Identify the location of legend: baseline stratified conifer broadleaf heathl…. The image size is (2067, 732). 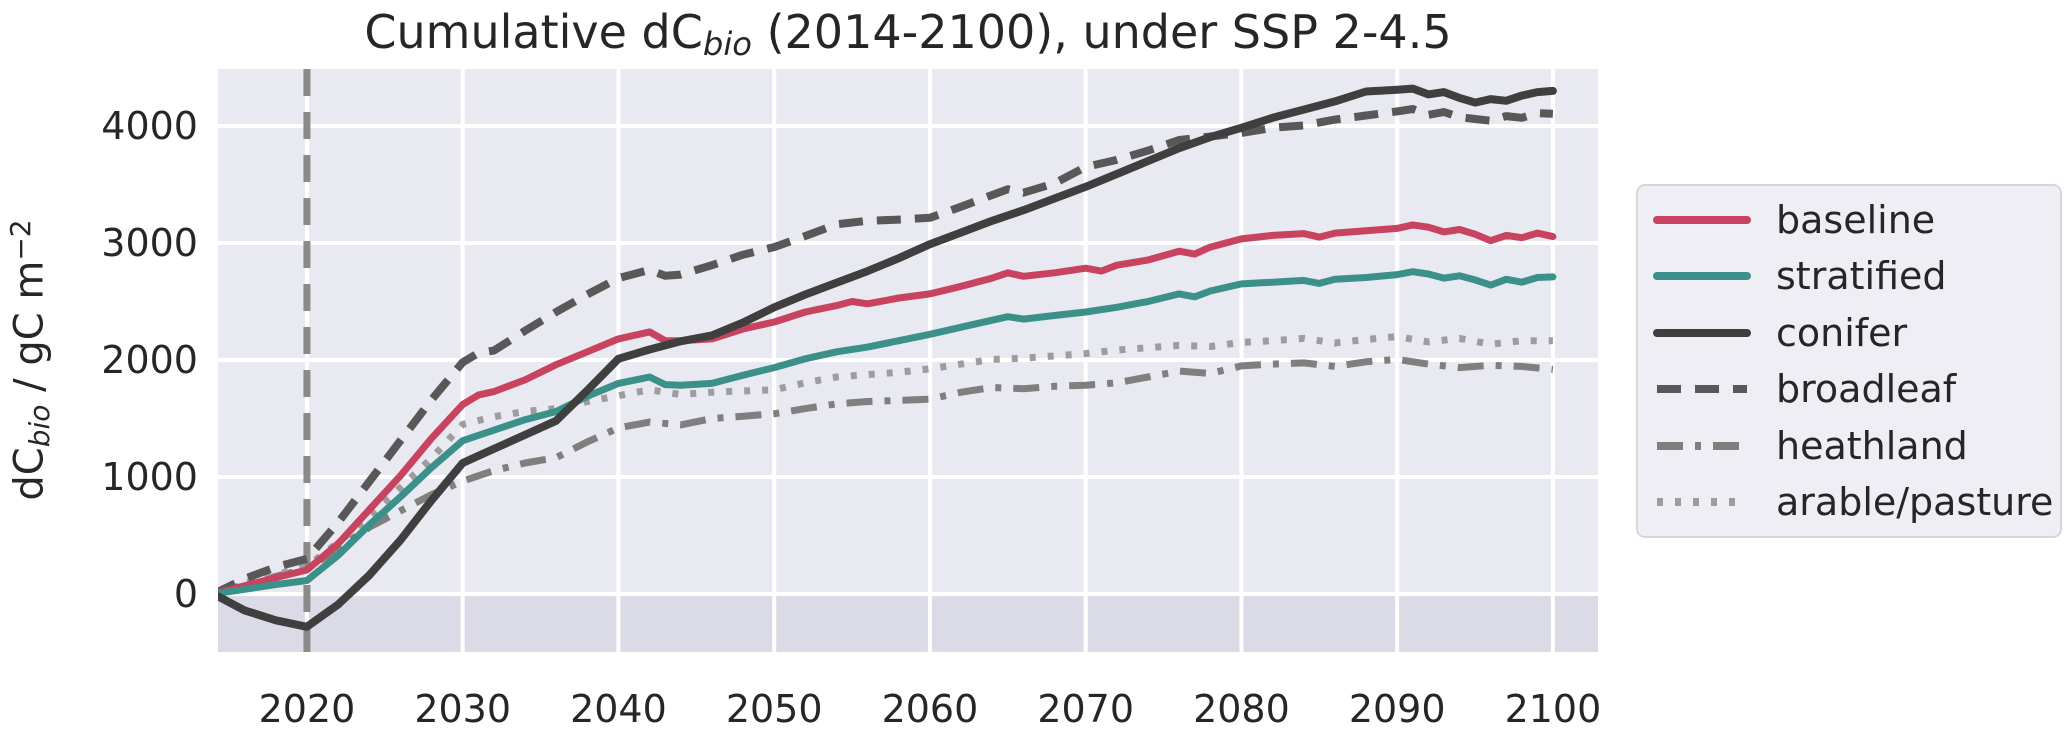
(1849, 361).